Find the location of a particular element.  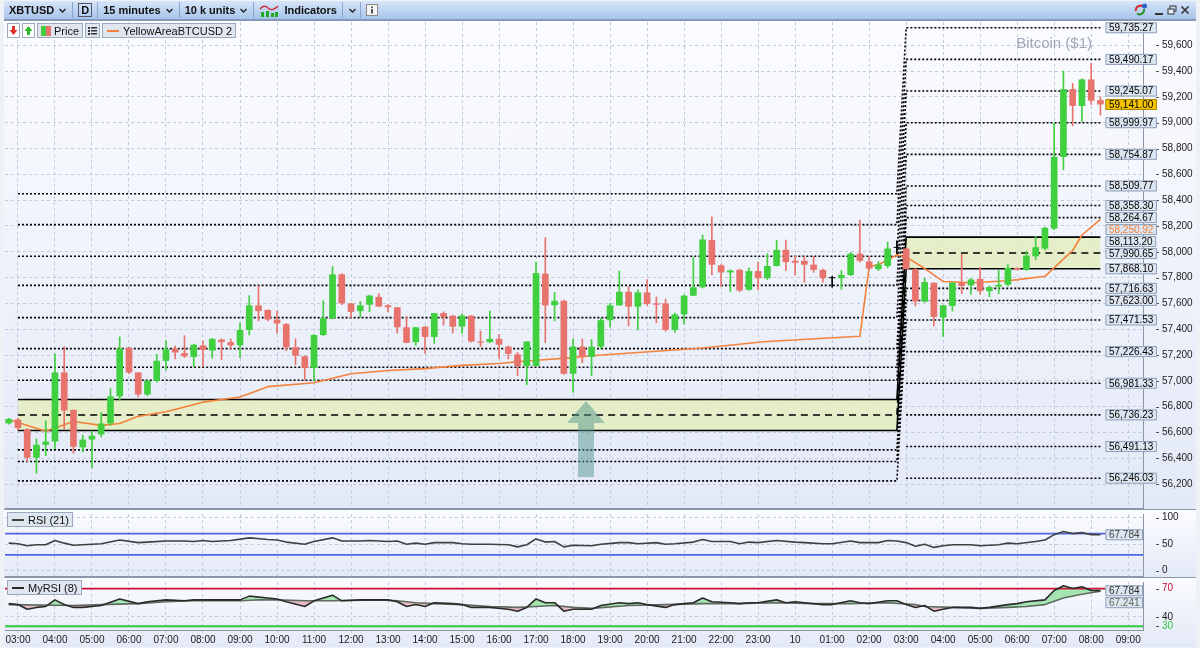

y-tick-label: 58,400 is located at coordinates (1178, 199).